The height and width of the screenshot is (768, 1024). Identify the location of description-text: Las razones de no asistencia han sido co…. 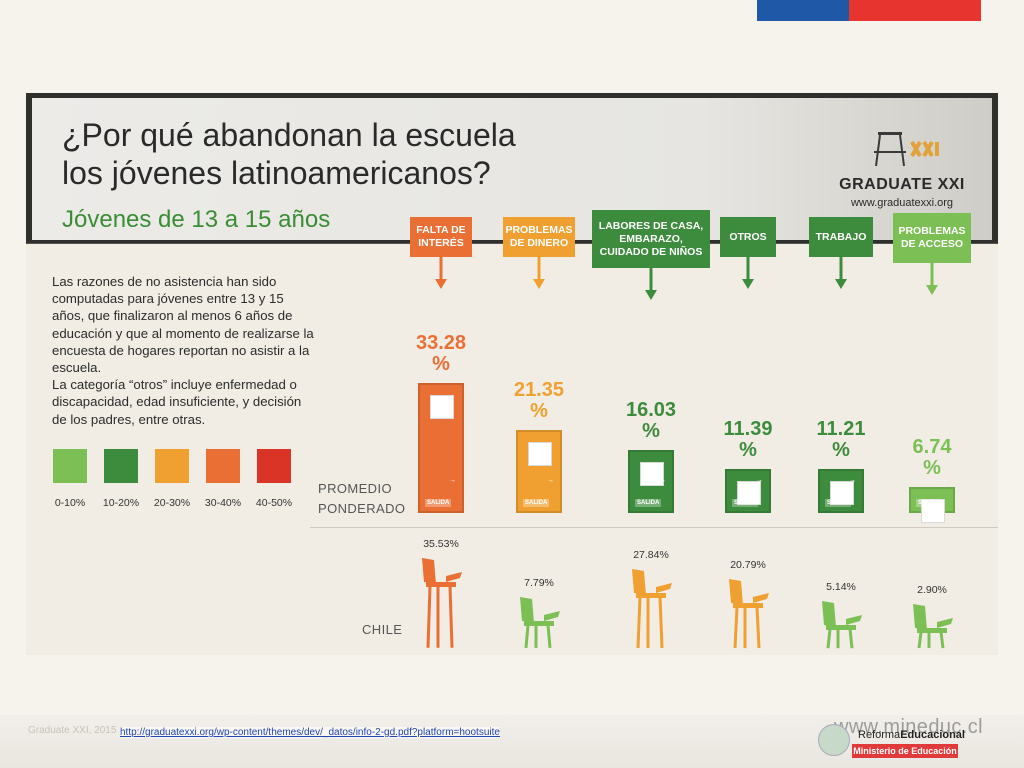
(183, 350).